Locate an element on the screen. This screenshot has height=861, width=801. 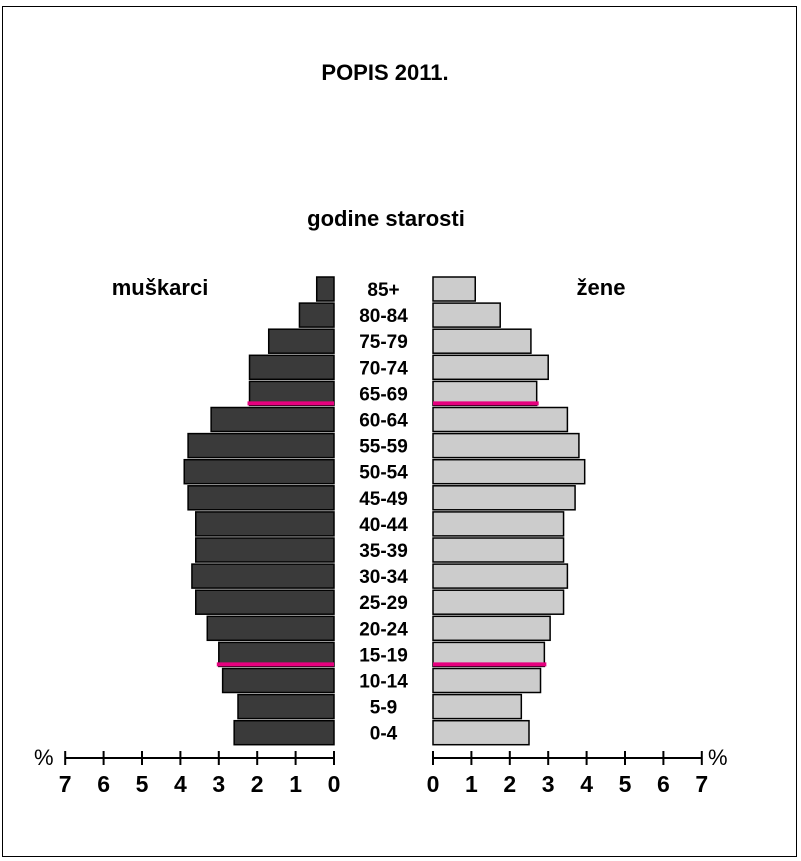
tick-label-left-2: 2 is located at coordinates (257, 784).